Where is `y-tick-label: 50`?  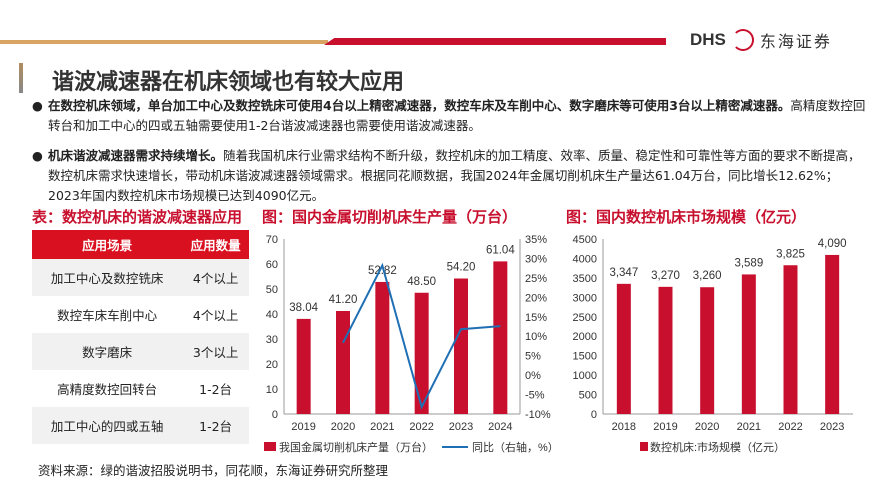
y-tick-label: 50 is located at coordinates (272, 290).